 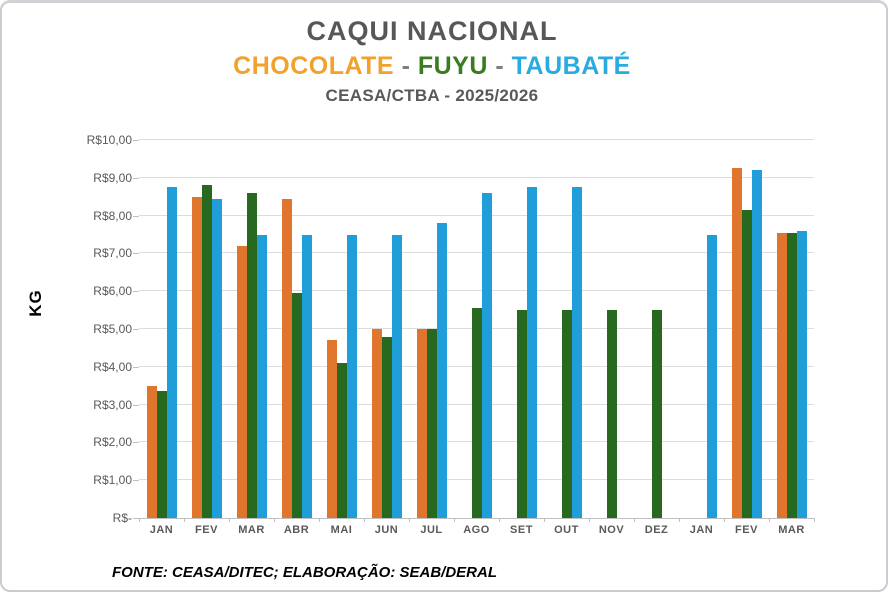 What do you see at coordinates (112, 404) in the screenshot?
I see `y-tick-label: R$3,00` at bounding box center [112, 404].